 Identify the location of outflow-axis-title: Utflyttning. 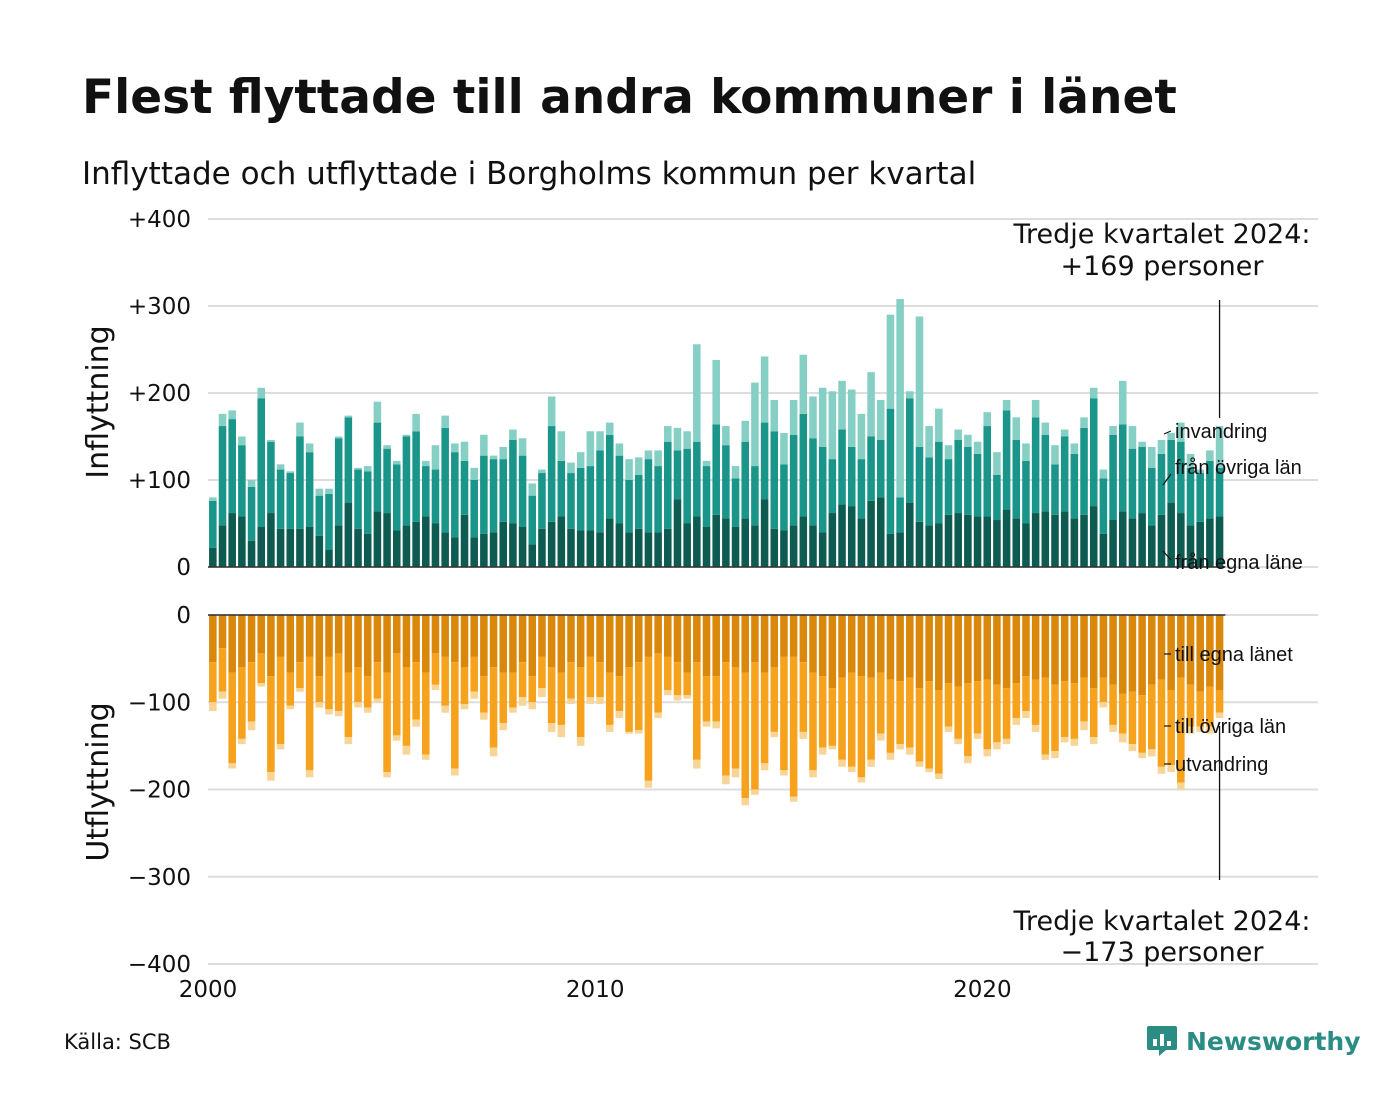
(98, 781).